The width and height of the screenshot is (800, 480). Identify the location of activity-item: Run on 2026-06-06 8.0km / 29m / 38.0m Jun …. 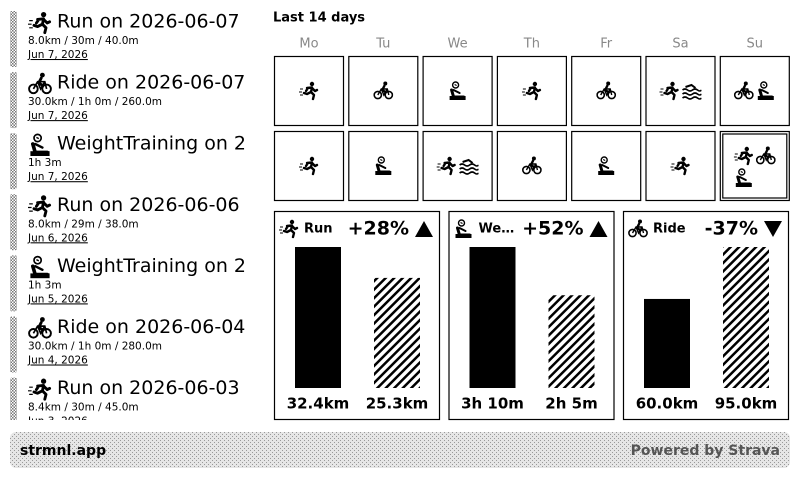
(125, 222).